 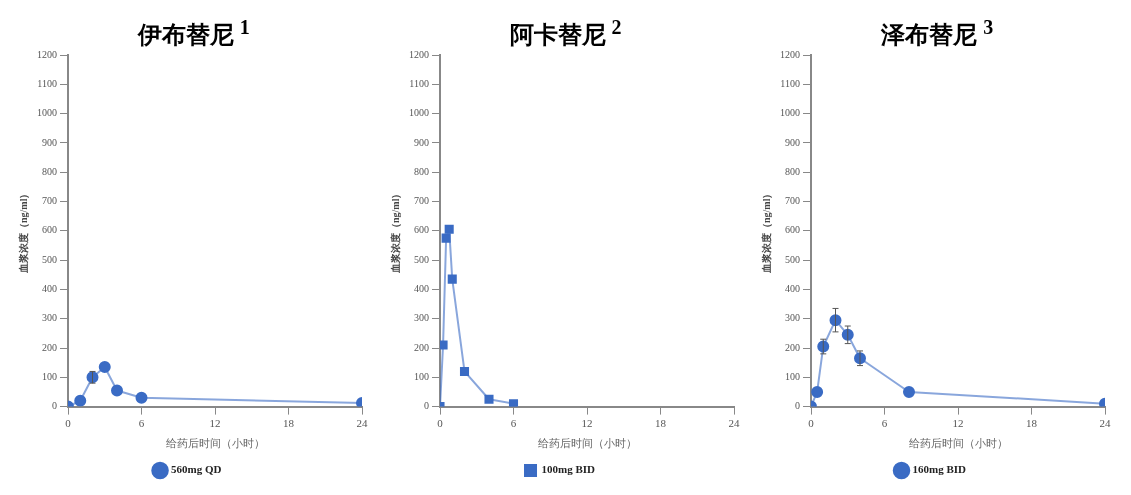 I want to click on legend-label: 560mg QD, so click(x=196, y=469).